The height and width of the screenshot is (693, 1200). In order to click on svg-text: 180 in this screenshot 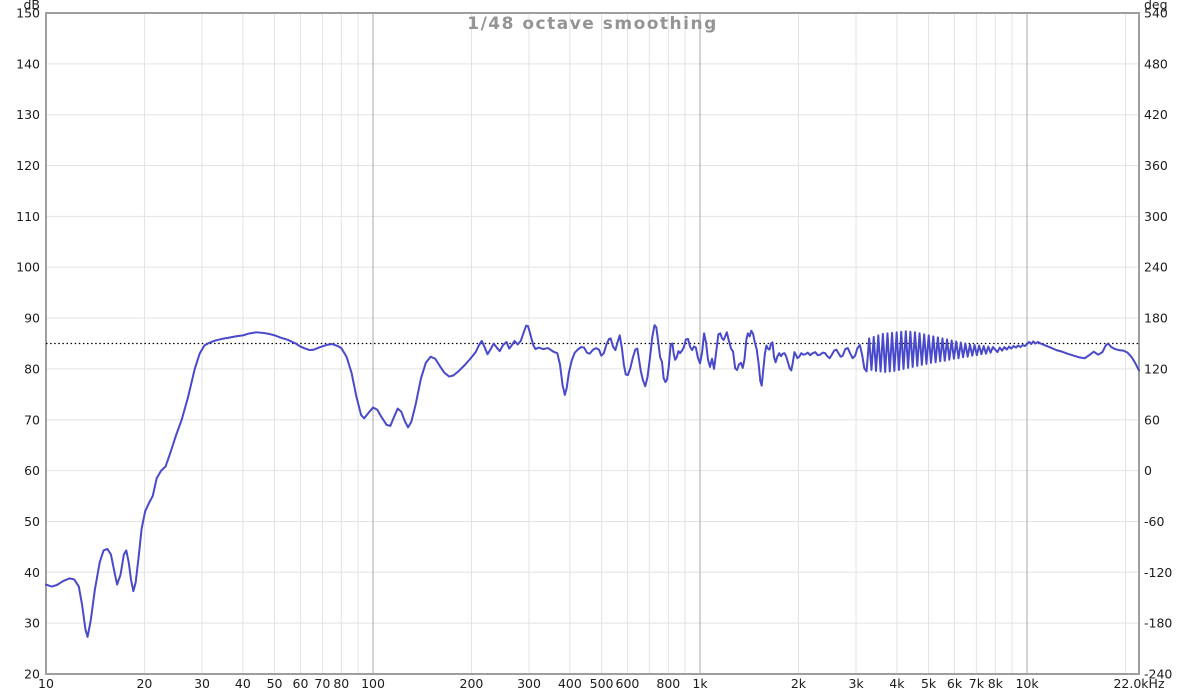, I will do `click(1156, 318)`.